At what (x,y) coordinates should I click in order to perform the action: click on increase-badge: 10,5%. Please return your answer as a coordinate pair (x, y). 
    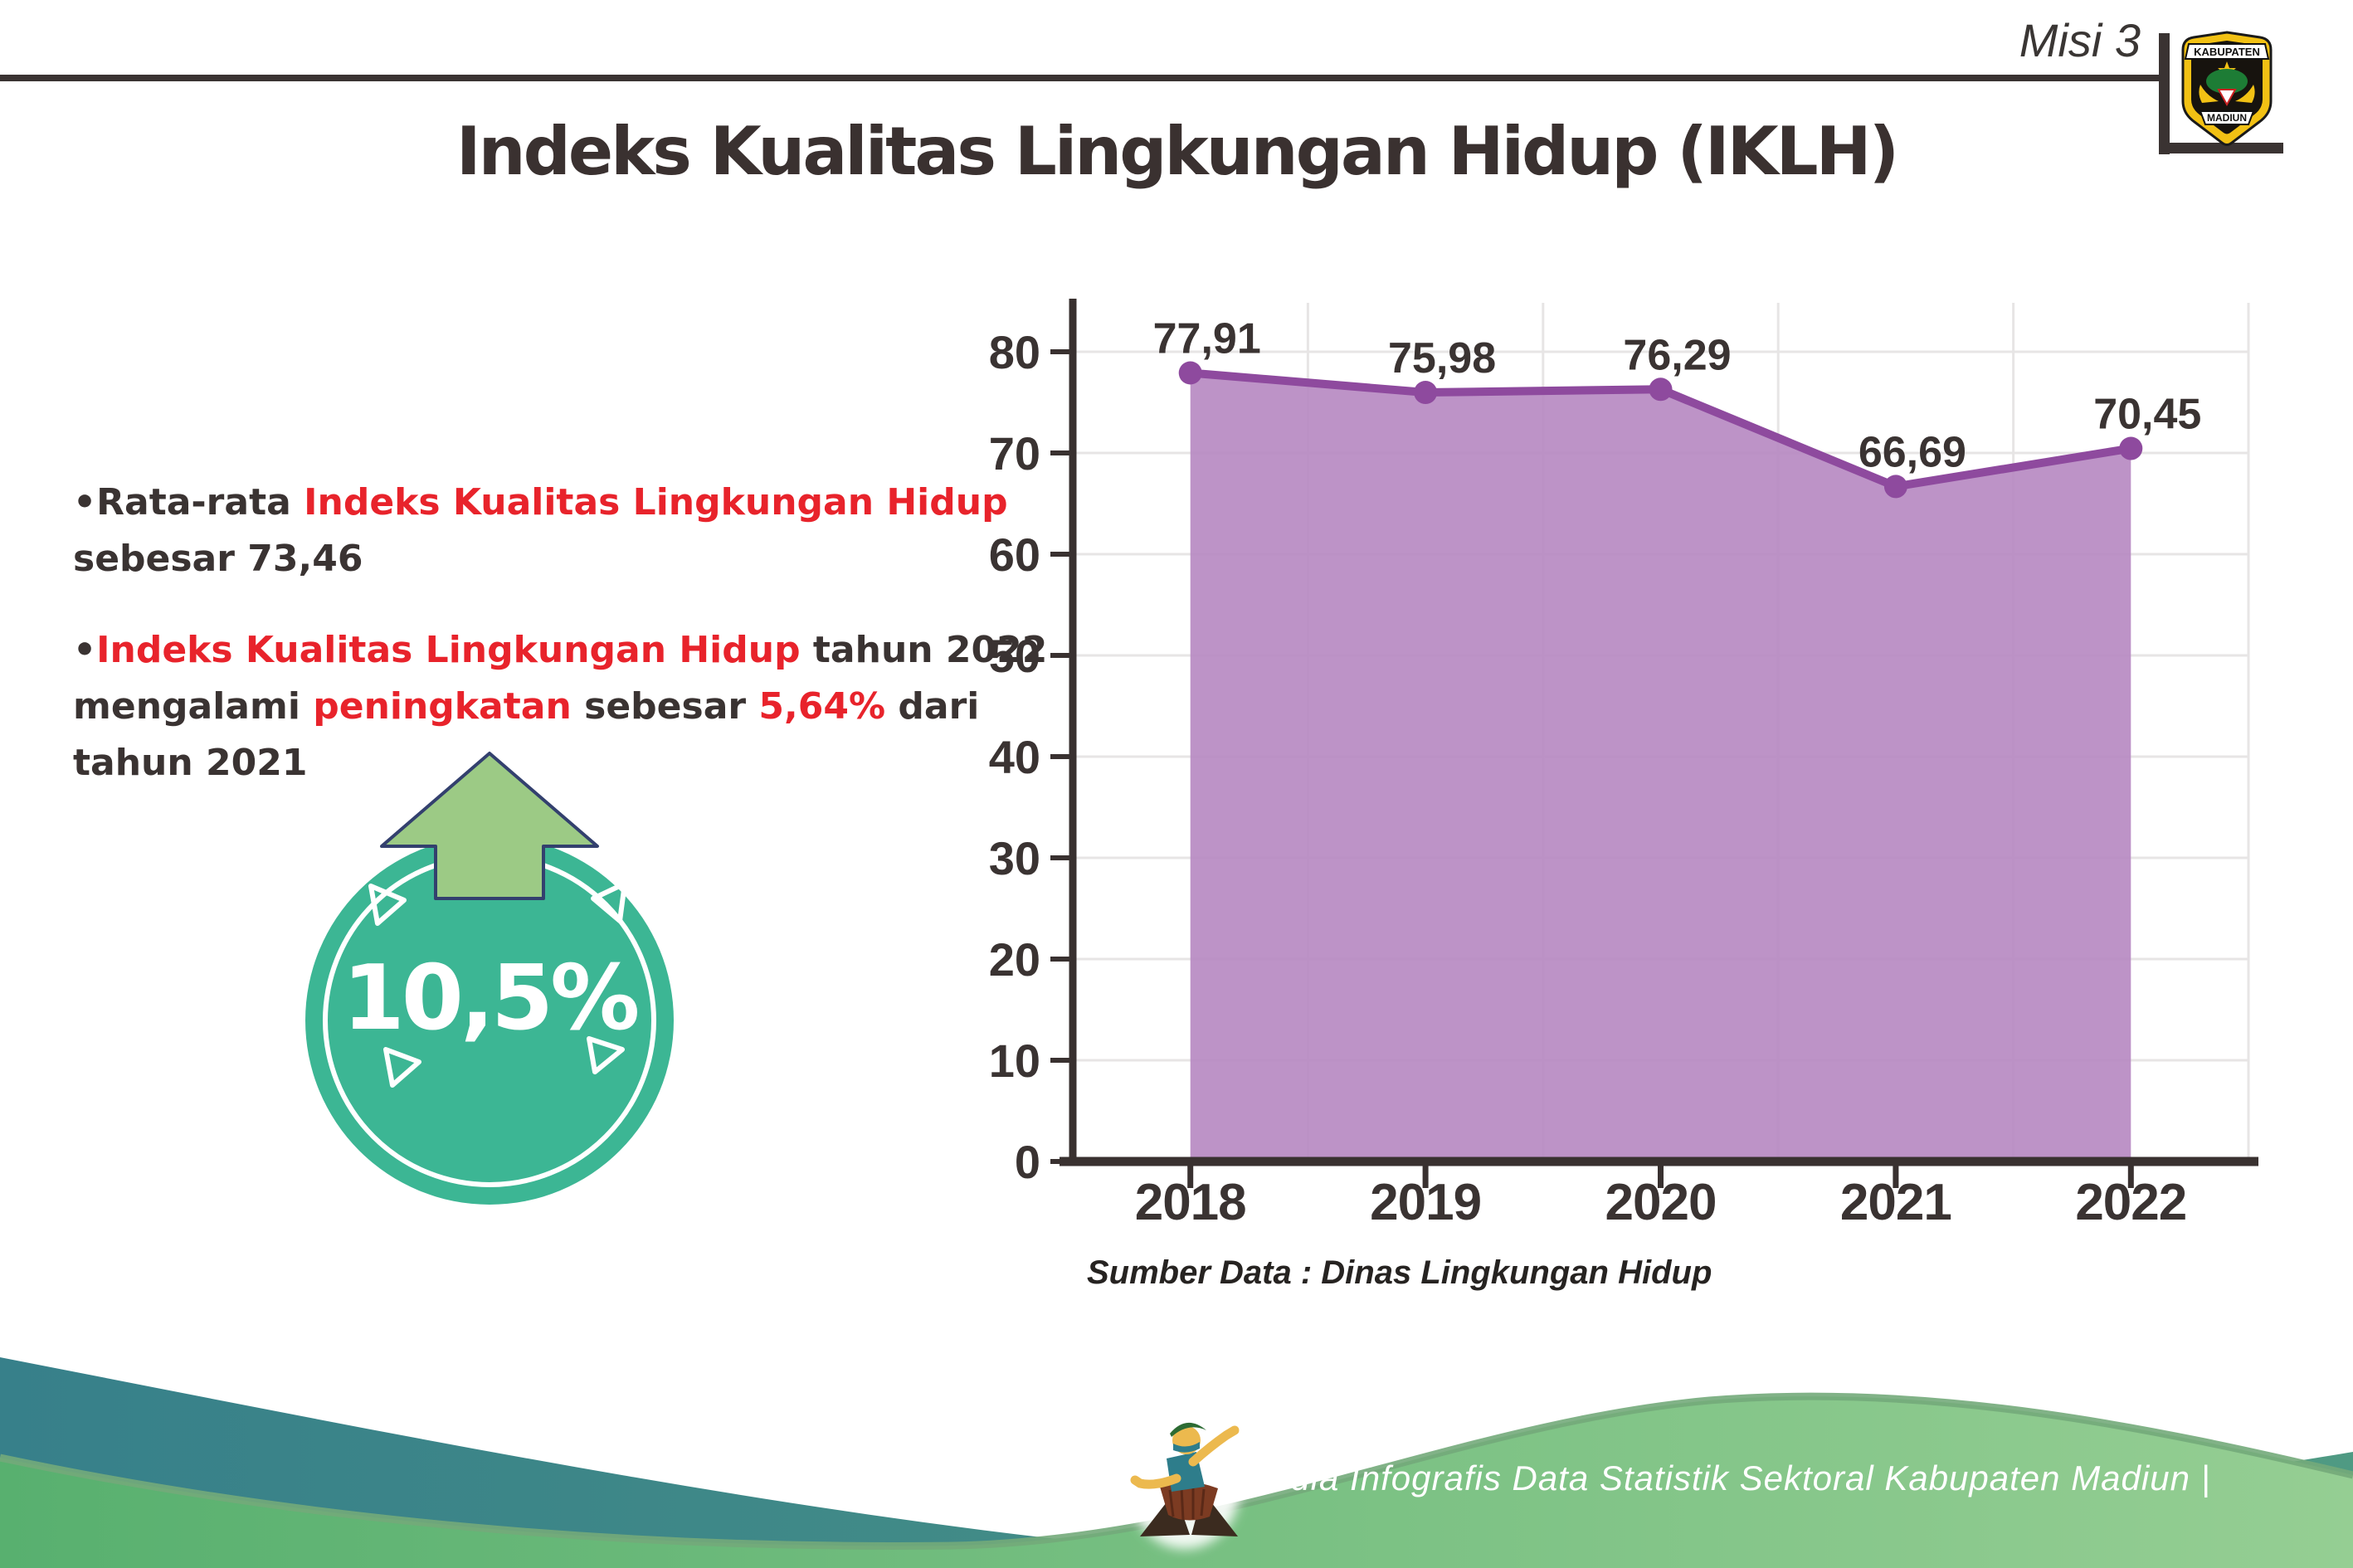
    Looking at the image, I should click on (489, 978).